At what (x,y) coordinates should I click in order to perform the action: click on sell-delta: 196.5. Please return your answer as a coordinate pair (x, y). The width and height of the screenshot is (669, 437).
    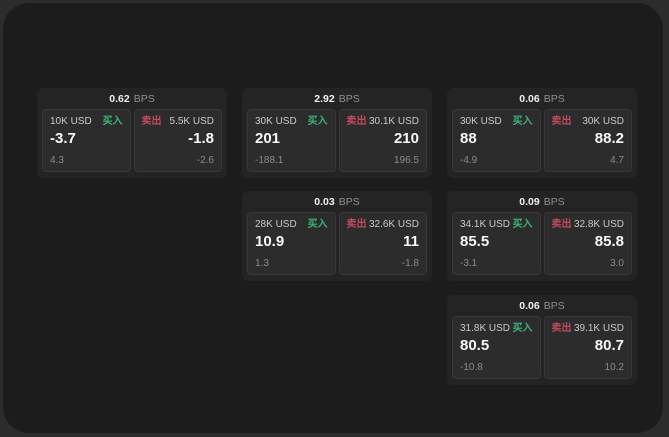
    Looking at the image, I should click on (406, 160).